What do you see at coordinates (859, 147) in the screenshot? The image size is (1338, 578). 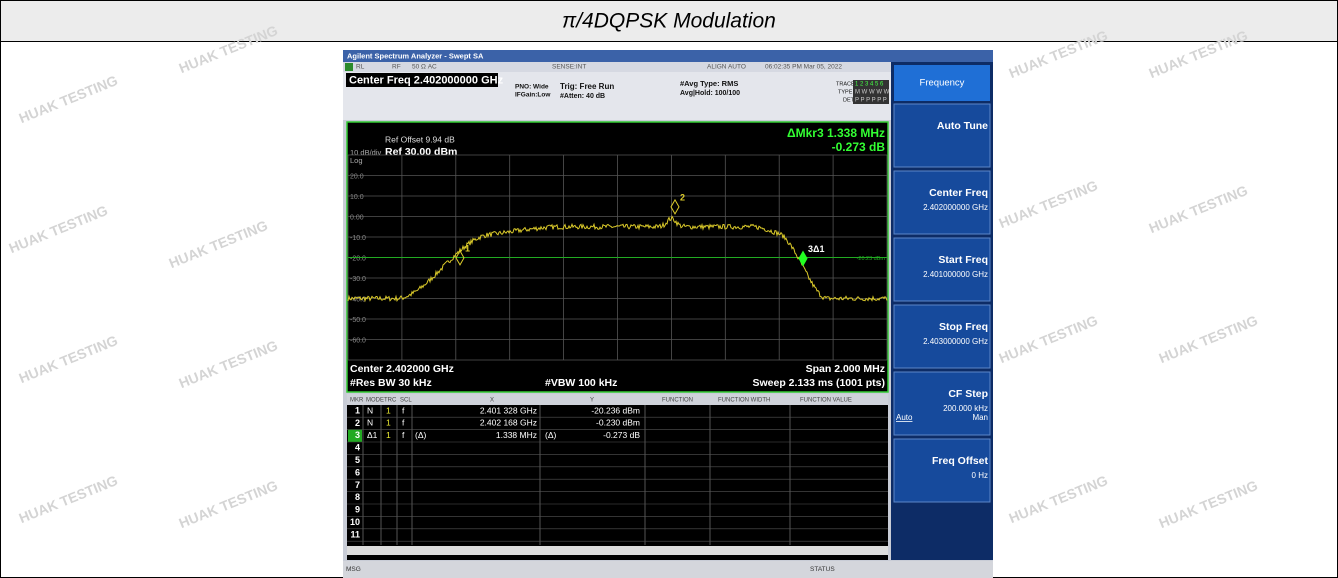 I see `delta-value: -0.273 dB` at bounding box center [859, 147].